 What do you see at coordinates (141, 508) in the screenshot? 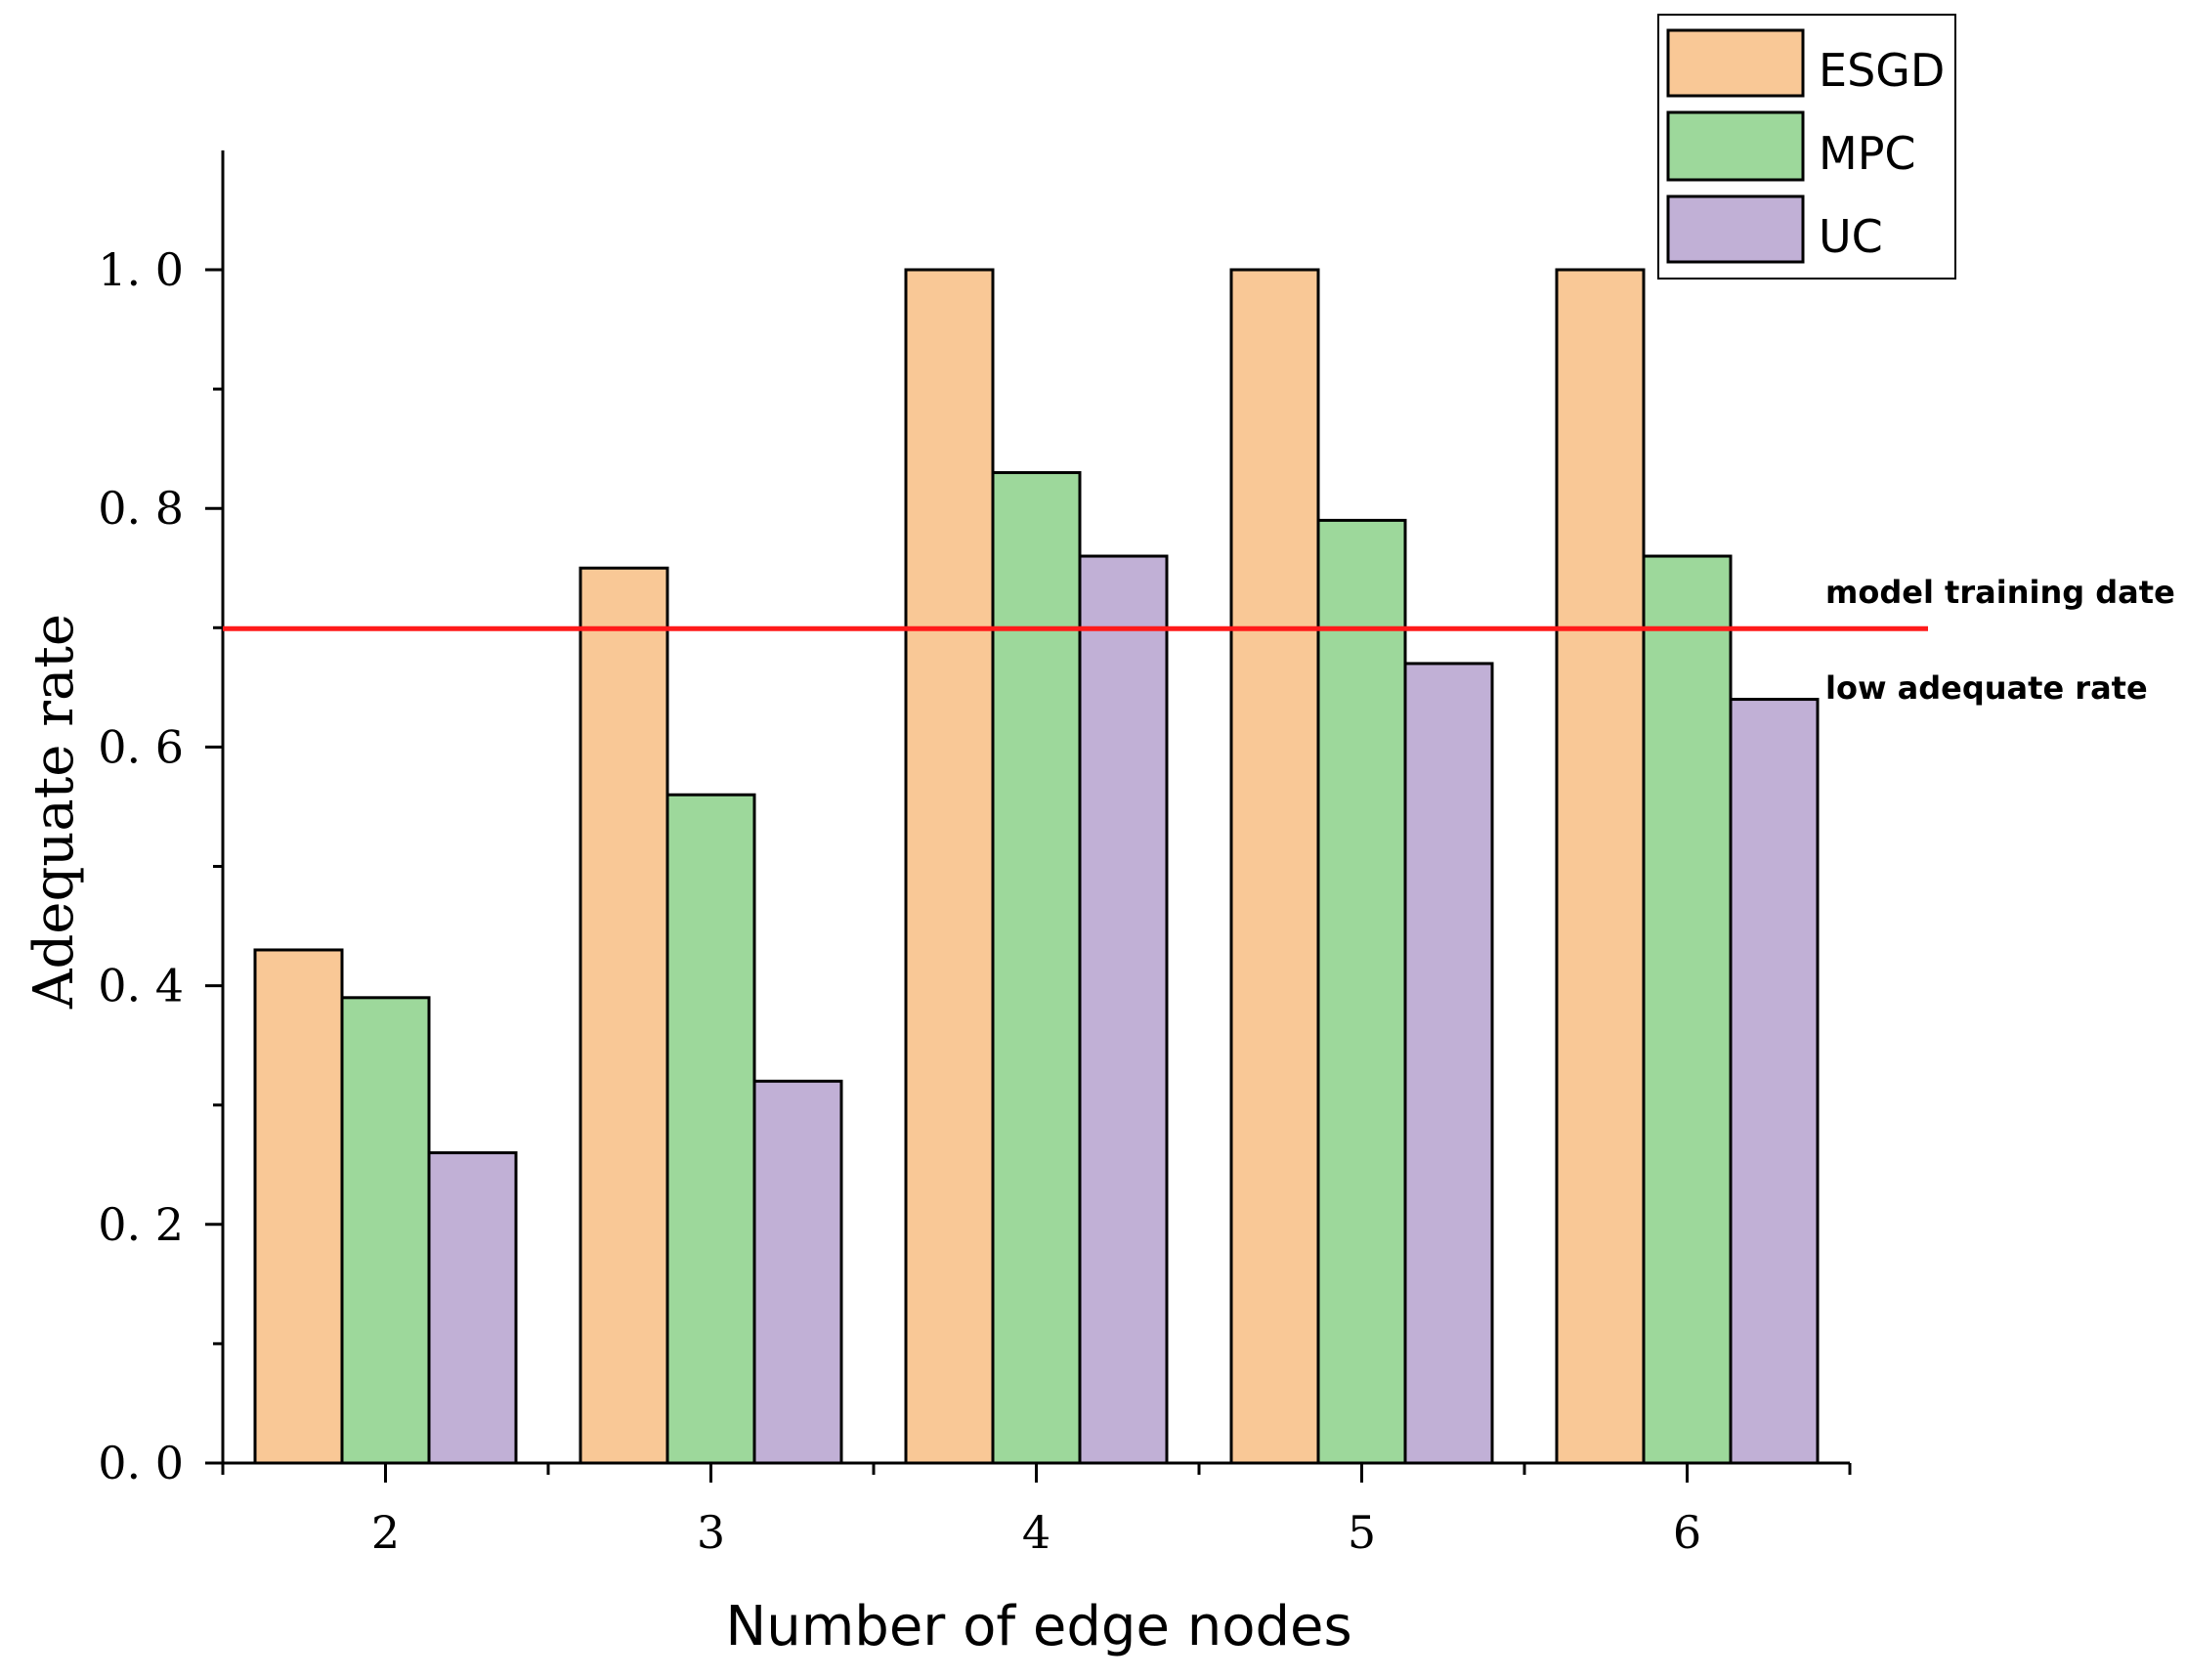
I see `y-tick-label: 0. 8` at bounding box center [141, 508].